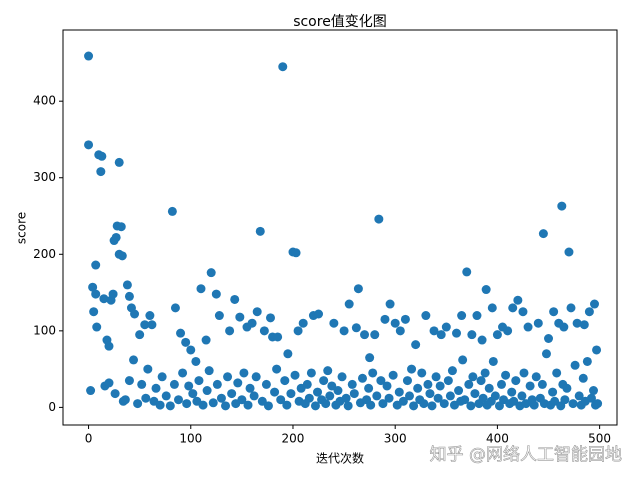  What do you see at coordinates (22, 228) in the screenshot?
I see `y-axis-label: score` at bounding box center [22, 228].